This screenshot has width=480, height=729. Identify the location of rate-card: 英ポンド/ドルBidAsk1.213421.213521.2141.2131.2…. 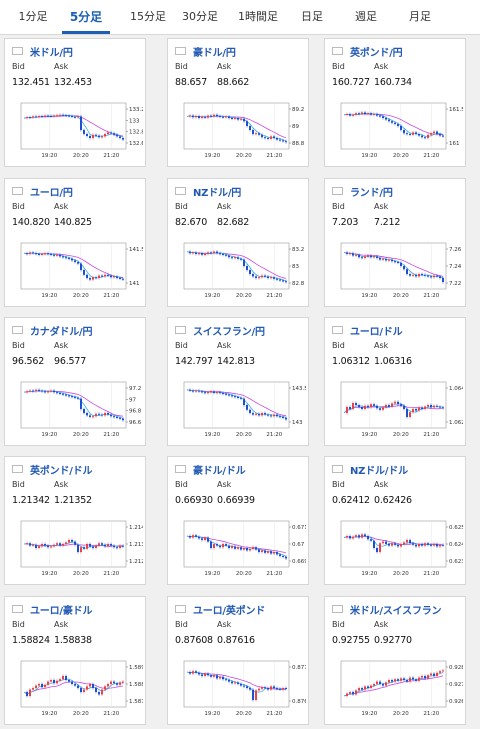
(75, 520).